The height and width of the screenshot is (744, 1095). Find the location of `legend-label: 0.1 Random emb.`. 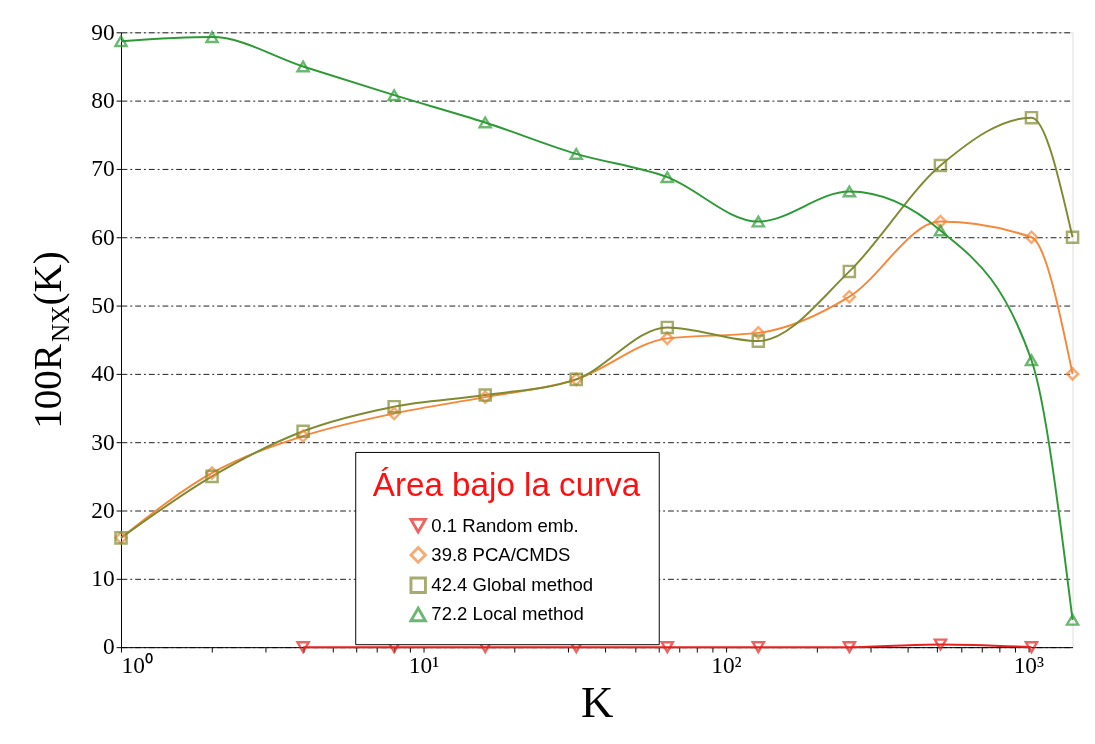

legend-label: 0.1 Random emb. is located at coordinates (505, 525).